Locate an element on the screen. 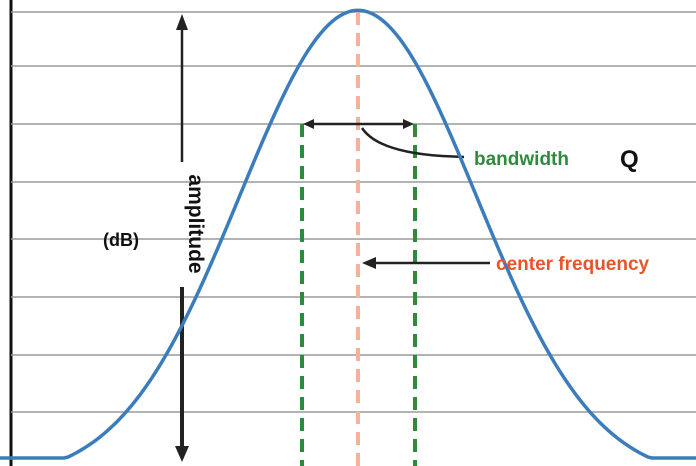 This screenshot has height=466, width=696. bandwidth-leader-line is located at coordinates (412, 143).